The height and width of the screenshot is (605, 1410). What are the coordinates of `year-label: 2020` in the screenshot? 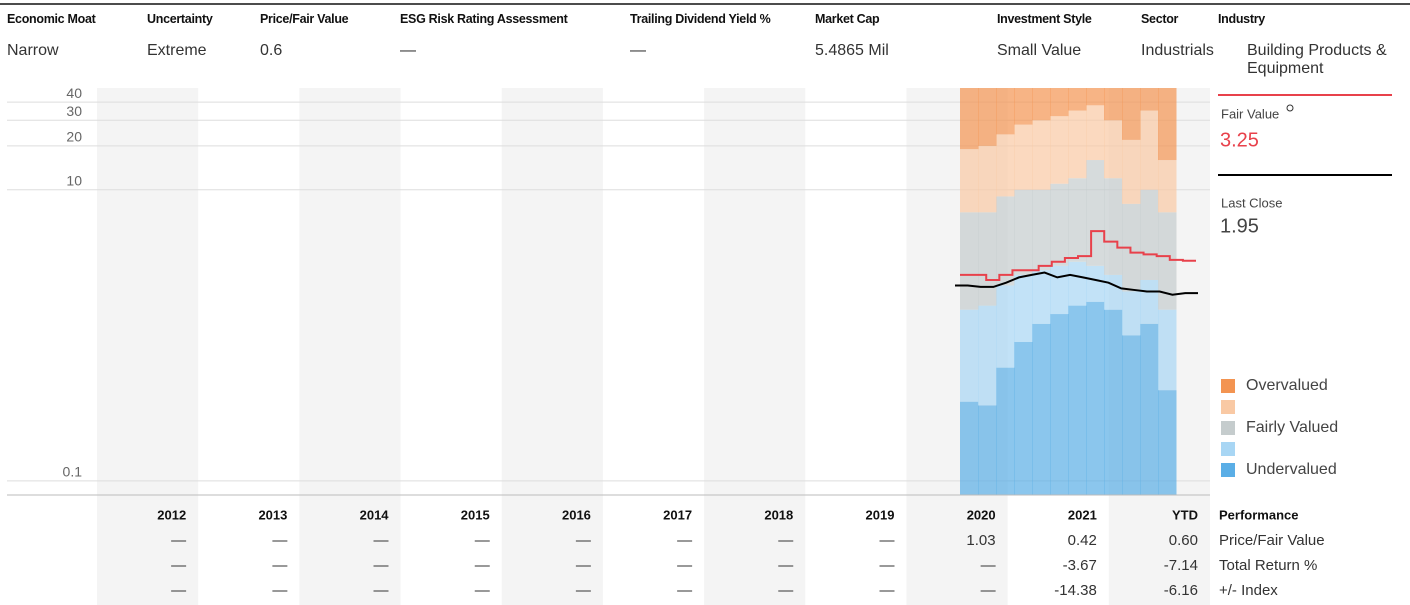 It's located at (981, 514).